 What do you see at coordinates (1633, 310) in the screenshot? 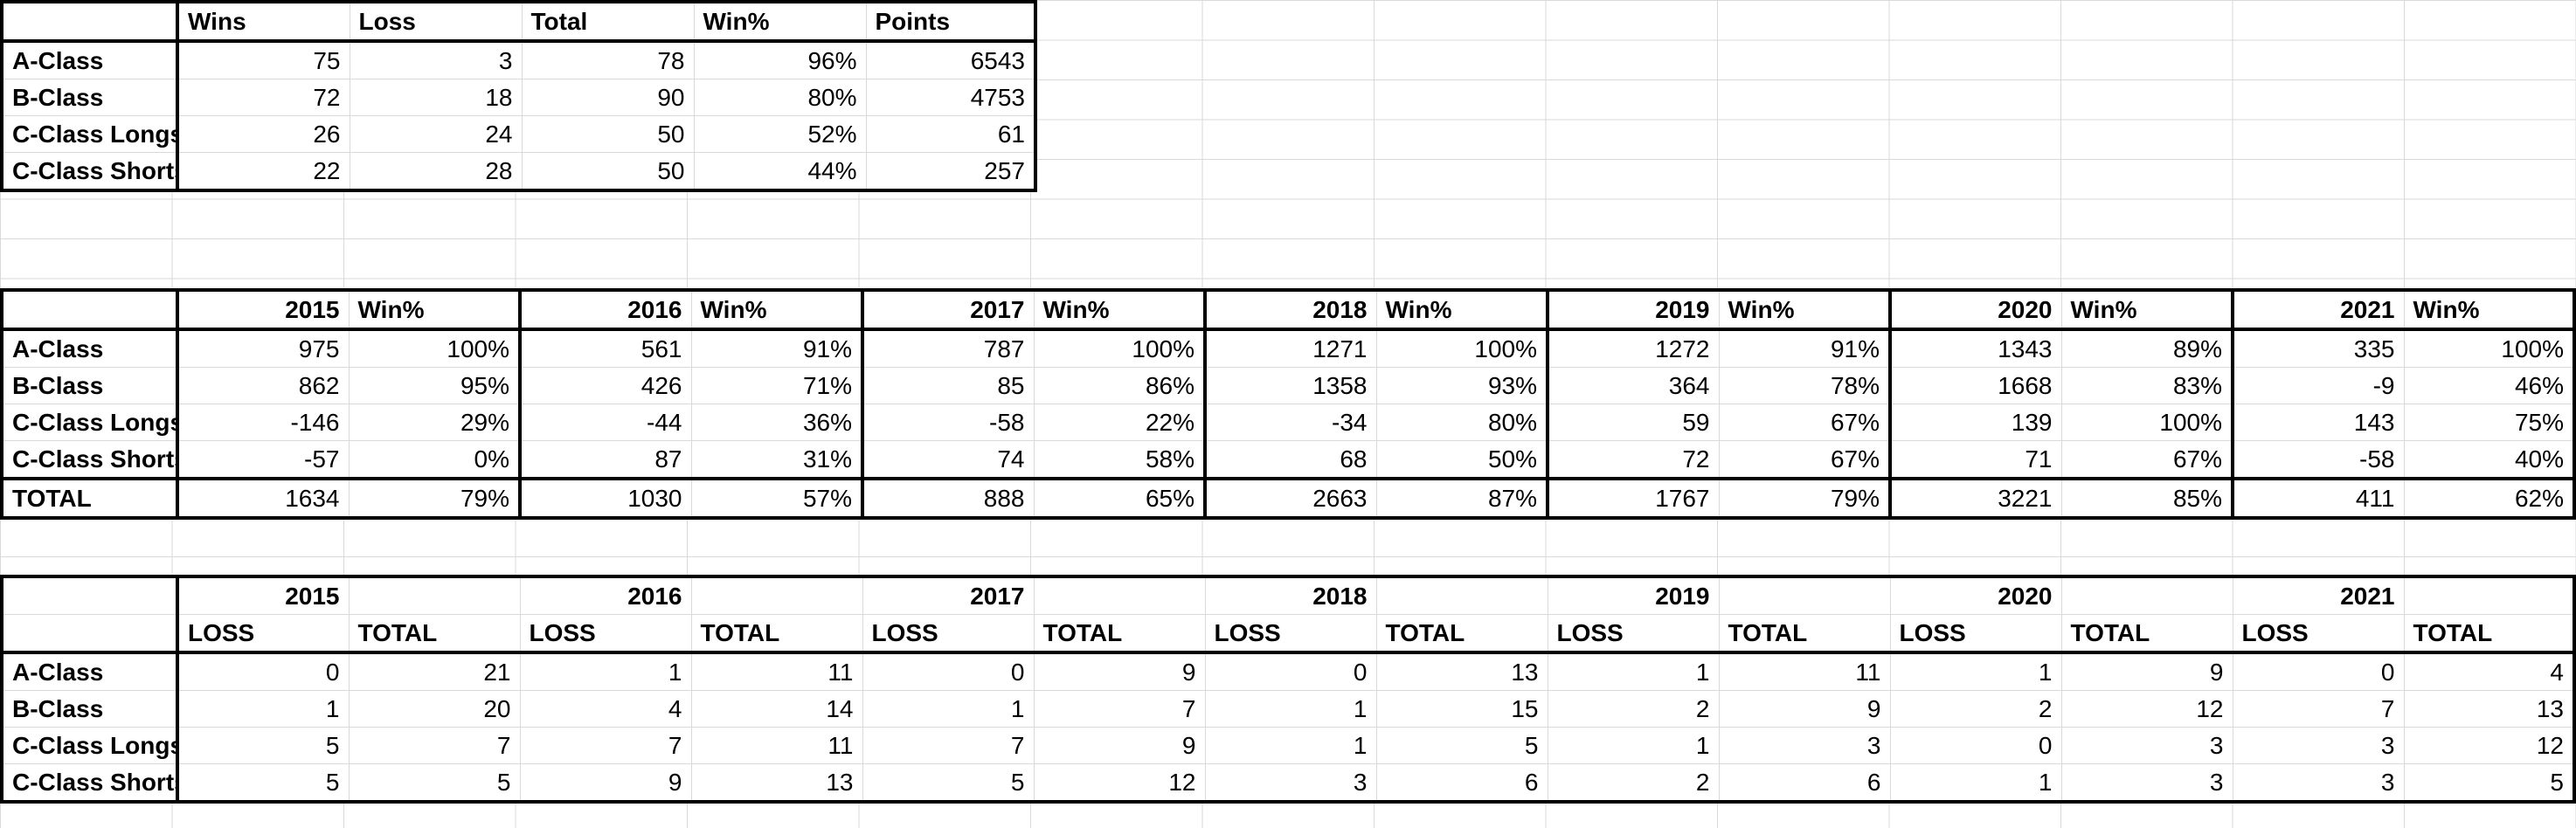
I see `year-header: 2019` at bounding box center [1633, 310].